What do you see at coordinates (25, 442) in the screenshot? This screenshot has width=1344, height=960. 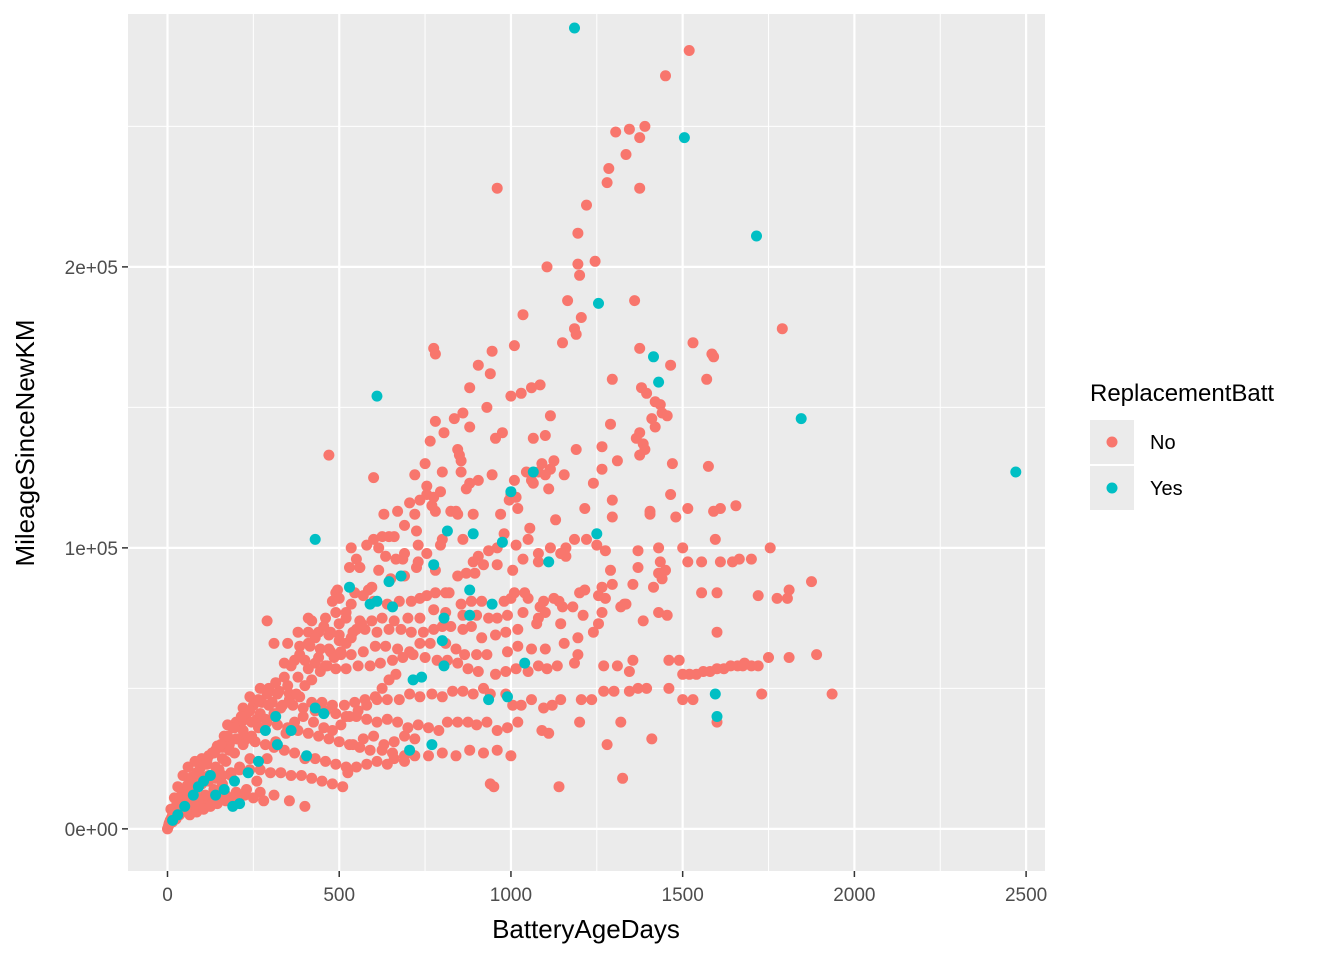 I see `y-axis-title: MileageSinceNewKM` at bounding box center [25, 442].